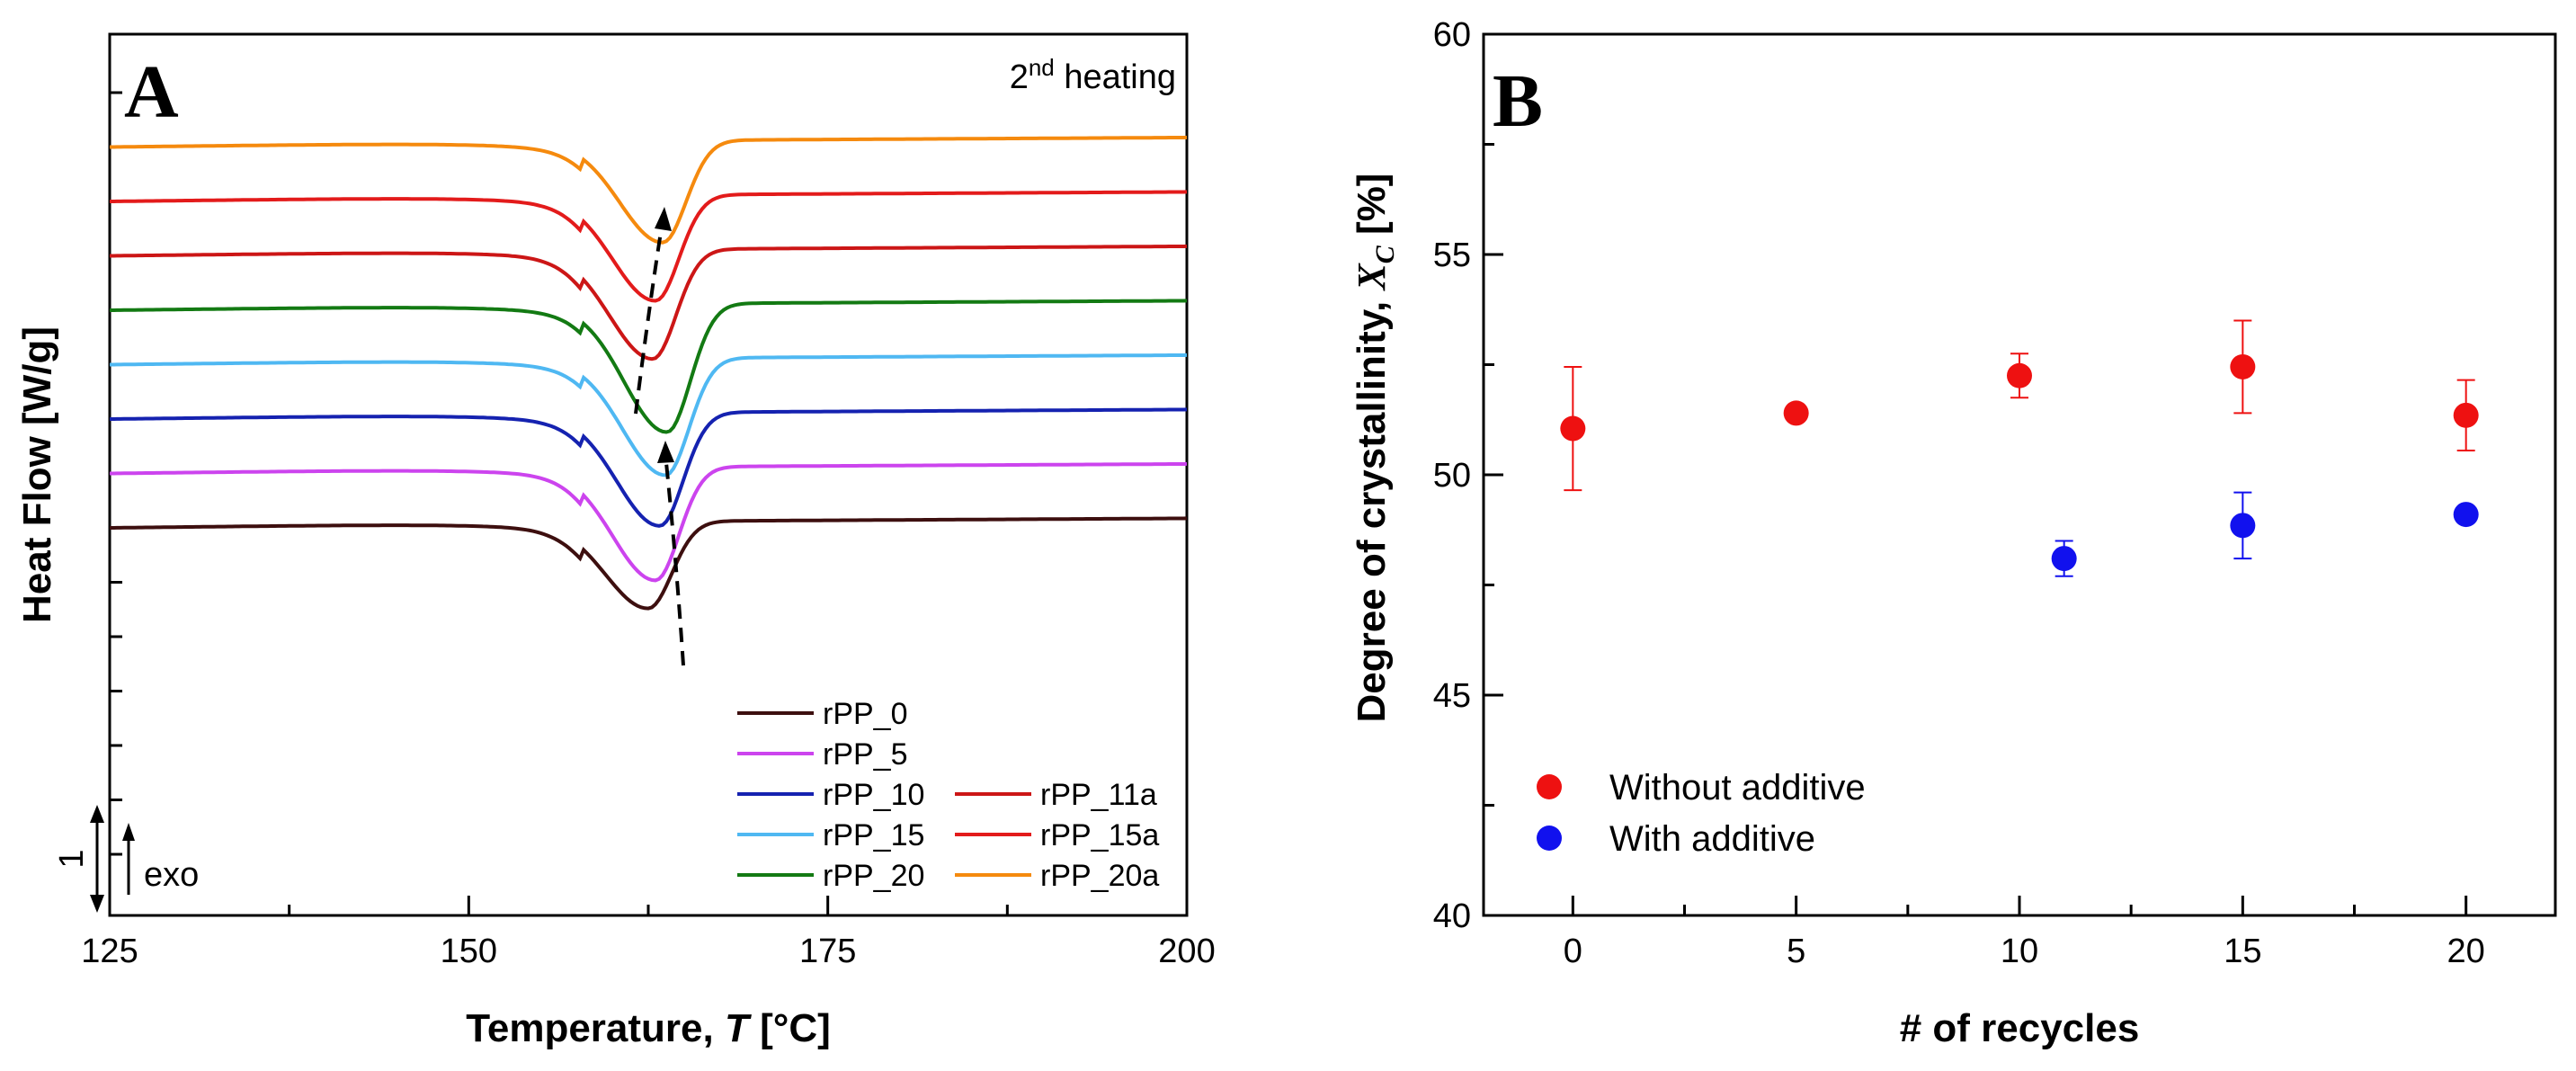 This screenshot has width=2576, height=1071. I want to click on scale-bar: 1, so click(78, 859).